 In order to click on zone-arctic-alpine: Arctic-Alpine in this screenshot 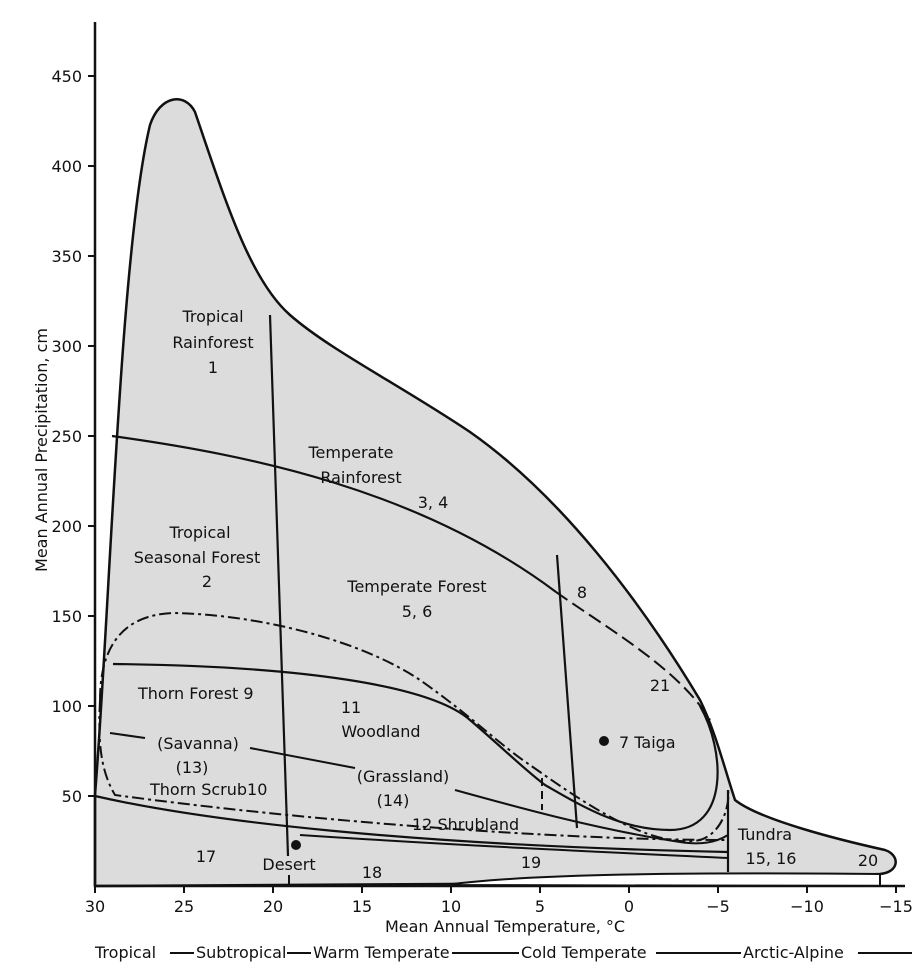, I will do `click(793, 952)`.